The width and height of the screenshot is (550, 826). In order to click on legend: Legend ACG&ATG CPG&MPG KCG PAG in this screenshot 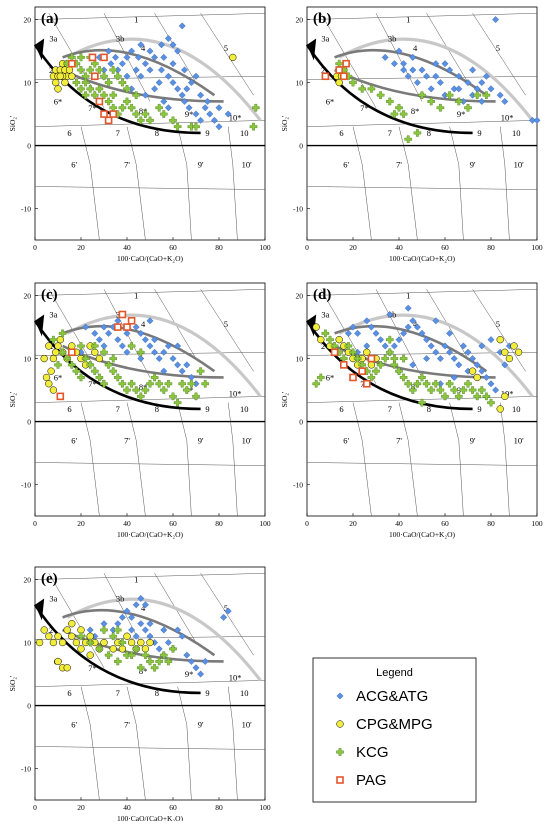, I will do `click(394, 730)`.